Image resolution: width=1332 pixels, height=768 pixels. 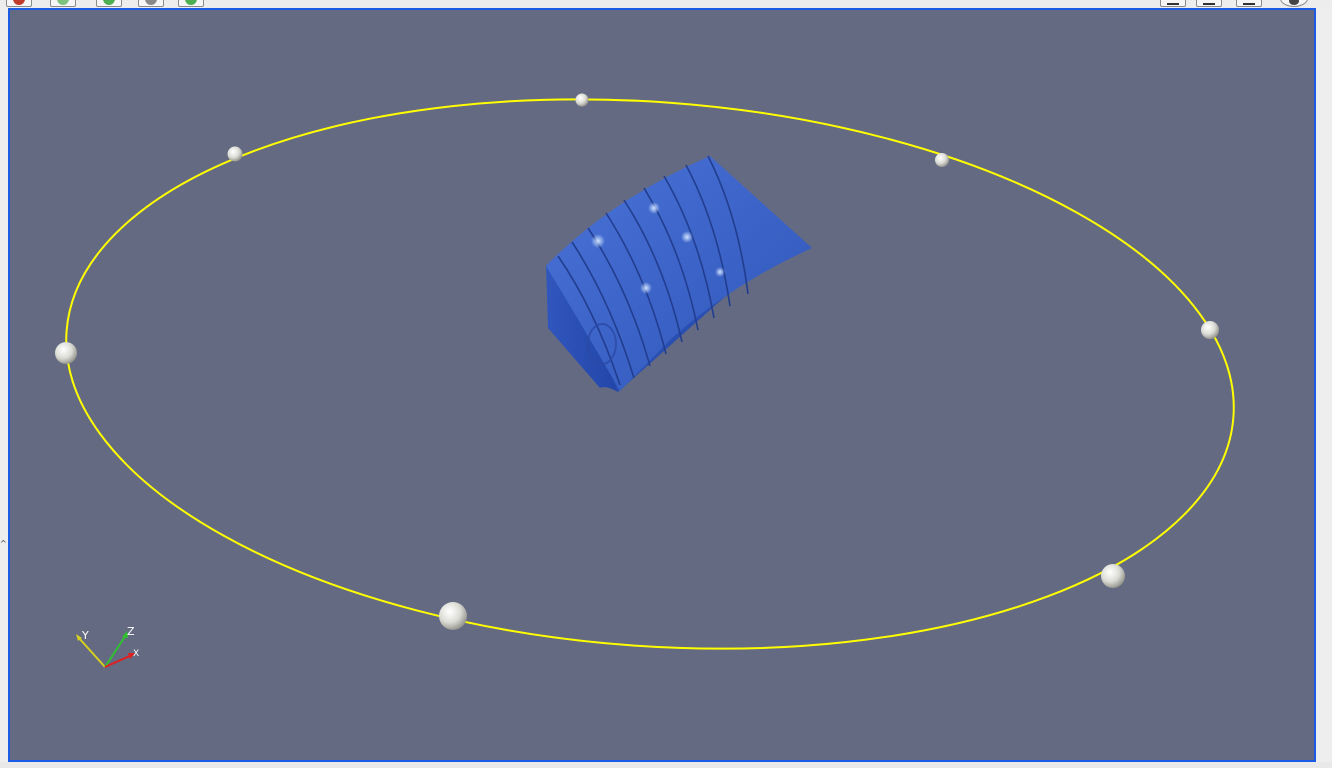 I want to click on split-horizontal-button, so click(x=1173, y=3).